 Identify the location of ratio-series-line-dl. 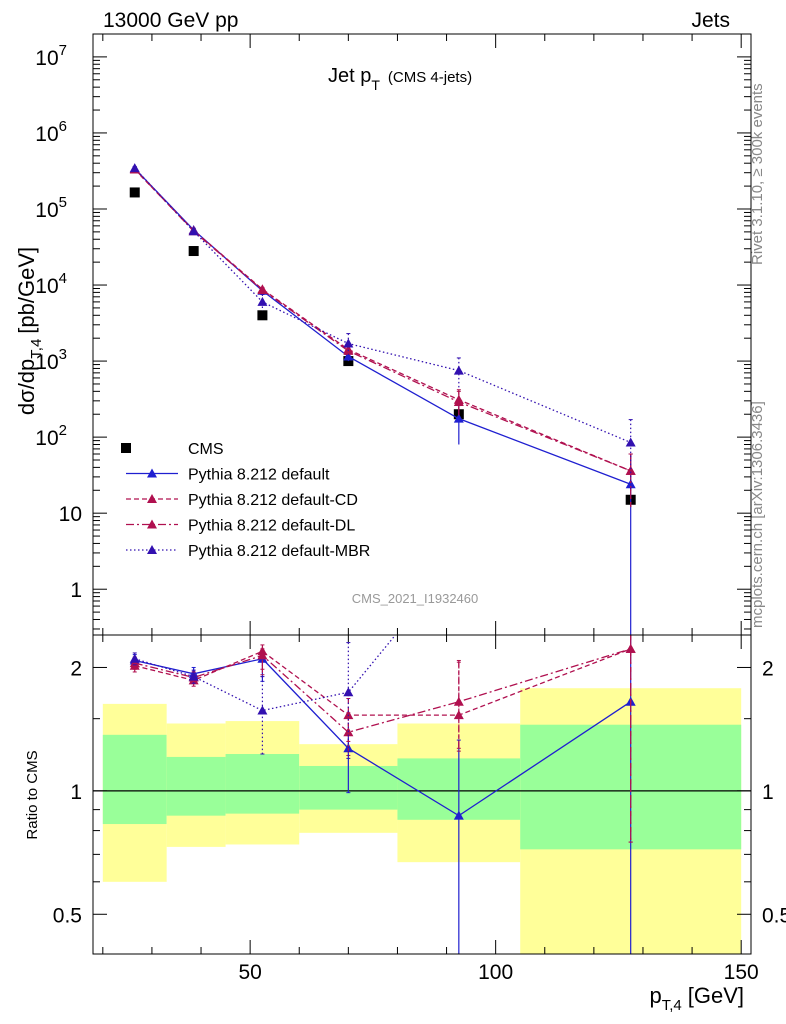
(382, 690).